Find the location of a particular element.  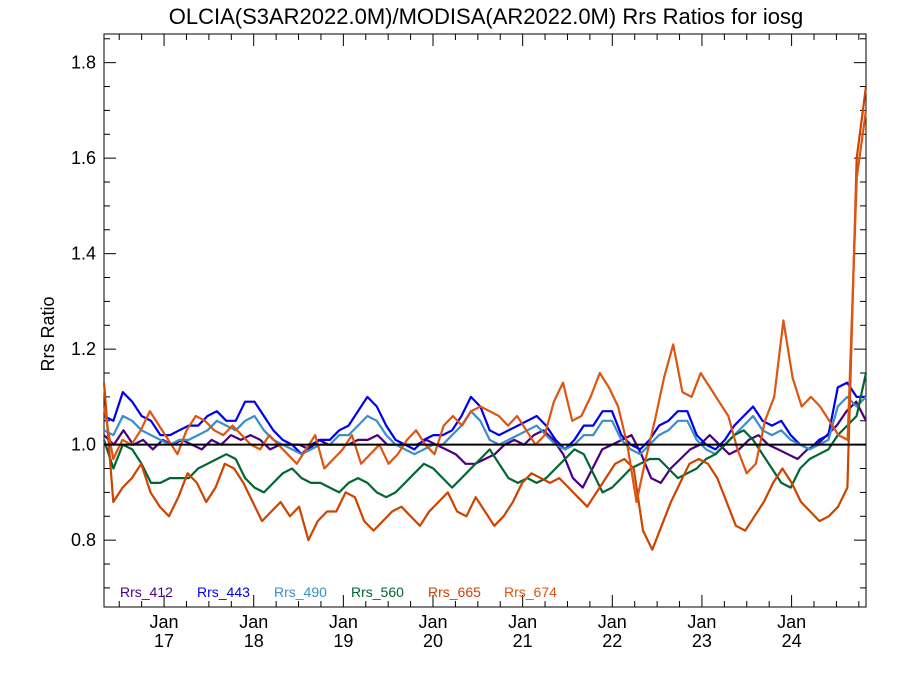

y-tick-label: 1.2 is located at coordinates (83, 349).